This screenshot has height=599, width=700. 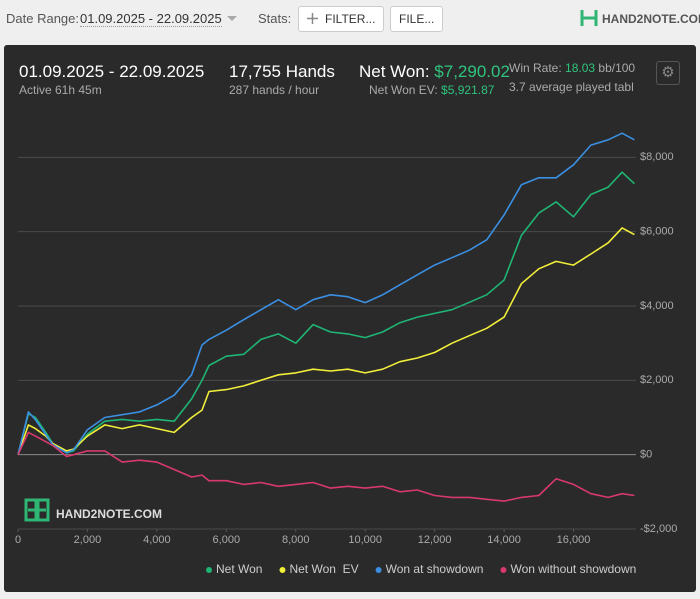 What do you see at coordinates (617, 68) in the screenshot?
I see `win-rate-unit: bb/100` at bounding box center [617, 68].